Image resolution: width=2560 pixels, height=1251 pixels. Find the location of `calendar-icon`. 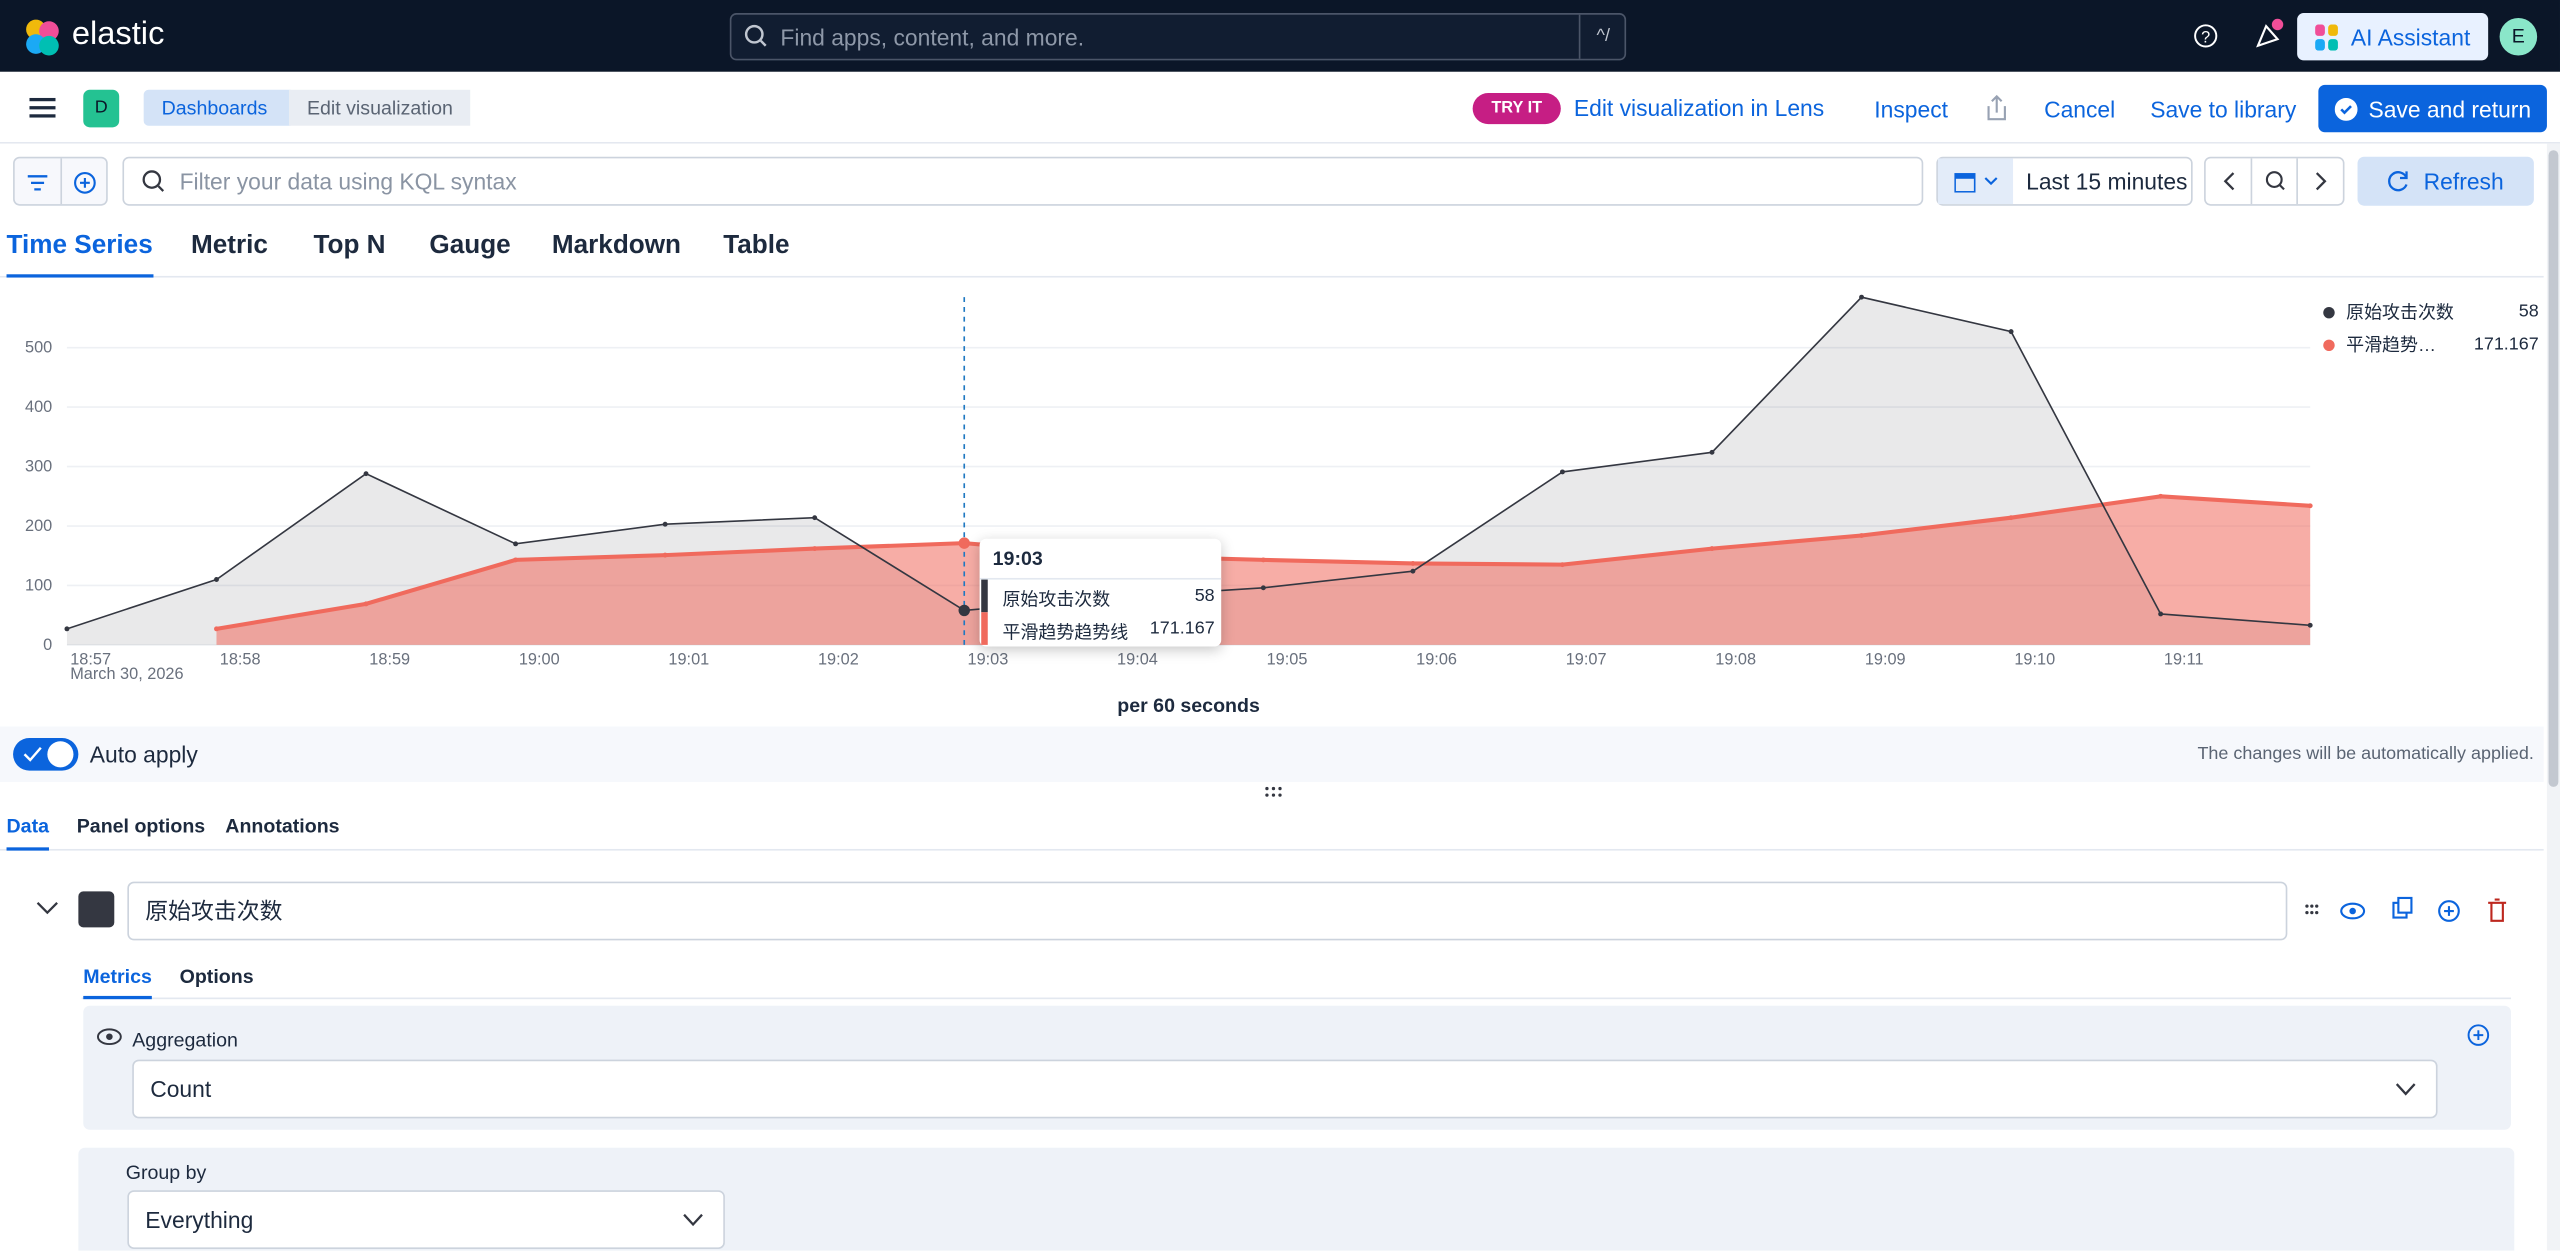

calendar-icon is located at coordinates (1964, 182).